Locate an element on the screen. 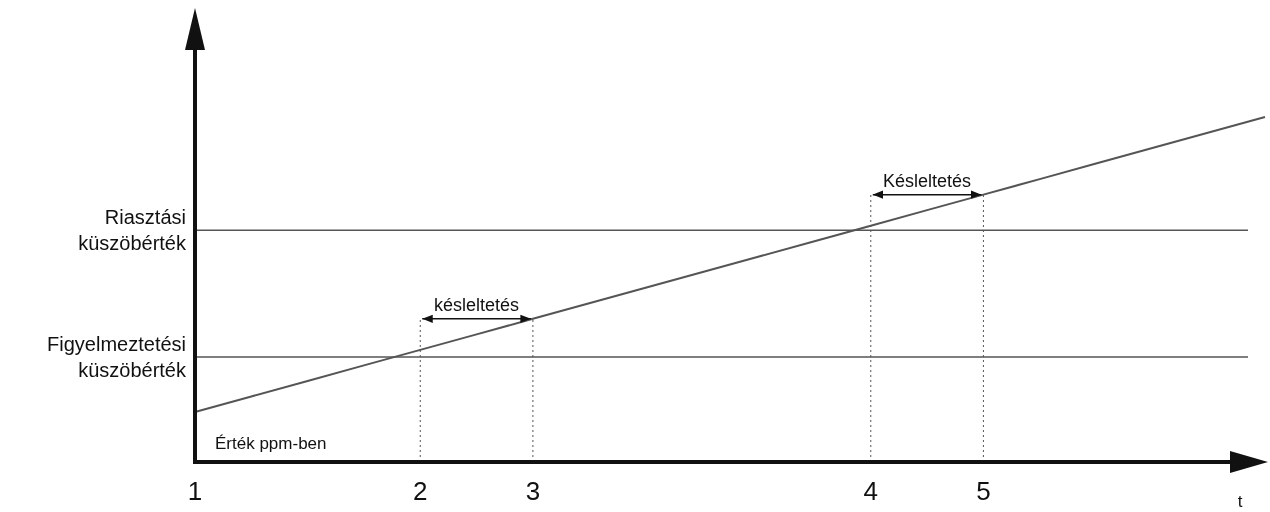 This screenshot has width=1270, height=512. ref-line-label: Riasztási küszöbérték is located at coordinates (132, 230).